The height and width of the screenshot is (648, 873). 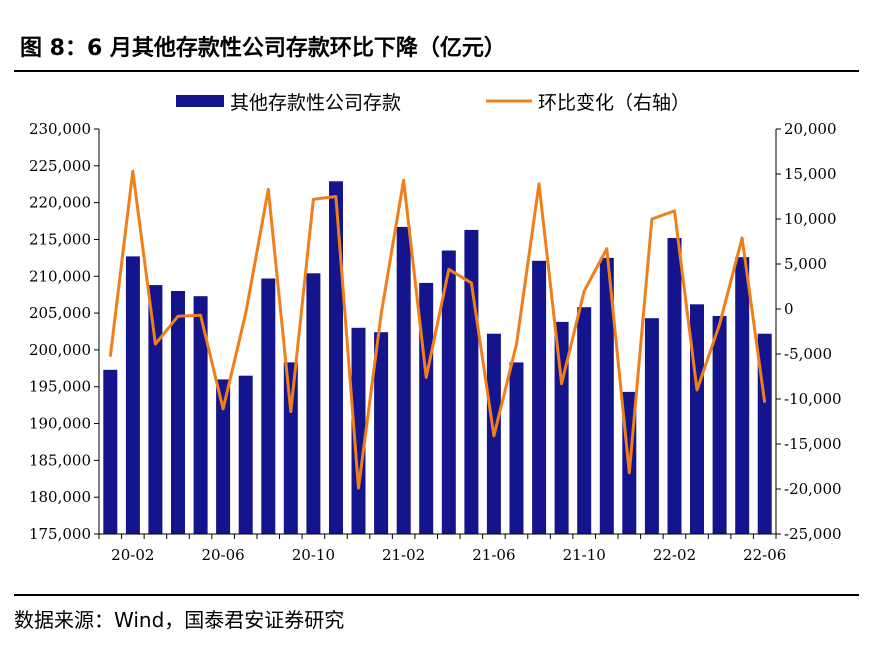 What do you see at coordinates (813, 399) in the screenshot?
I see `right-tick-label: -10,000` at bounding box center [813, 399].